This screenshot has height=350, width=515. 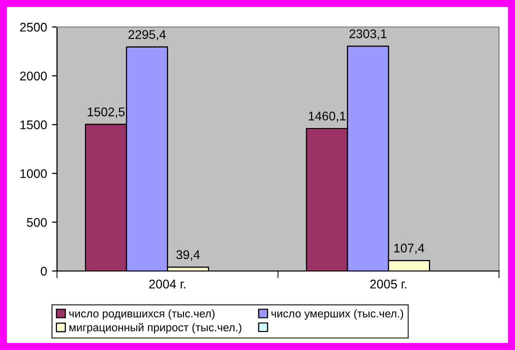 I want to click on y-tick-label: 500, so click(x=36, y=222).